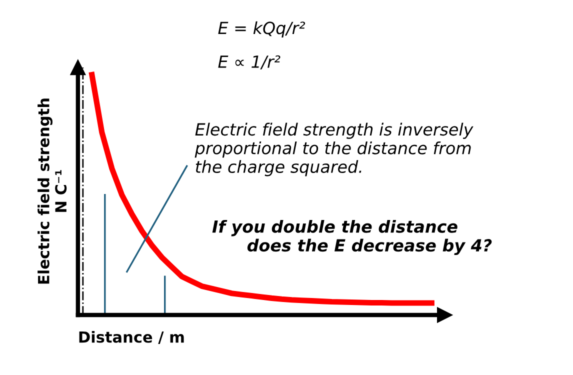 This screenshot has width=573, height=375. Describe the element at coordinates (334, 149) in the screenshot. I see `annotation: Electric field strength is inversely proportional to the distance from the charge squared.` at that location.